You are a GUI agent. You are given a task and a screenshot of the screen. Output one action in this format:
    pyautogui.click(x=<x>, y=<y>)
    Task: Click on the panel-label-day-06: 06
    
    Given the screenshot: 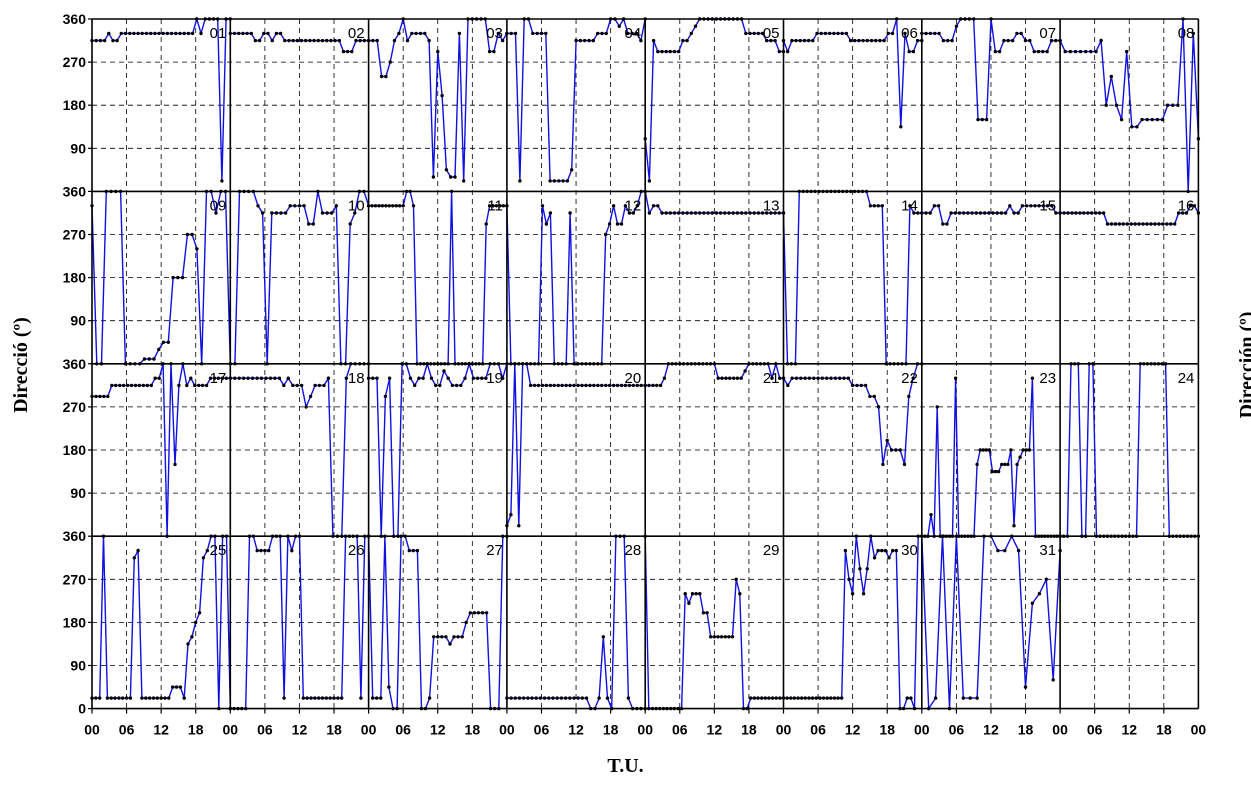 What is the action you would take?
    pyautogui.click(x=909, y=33)
    